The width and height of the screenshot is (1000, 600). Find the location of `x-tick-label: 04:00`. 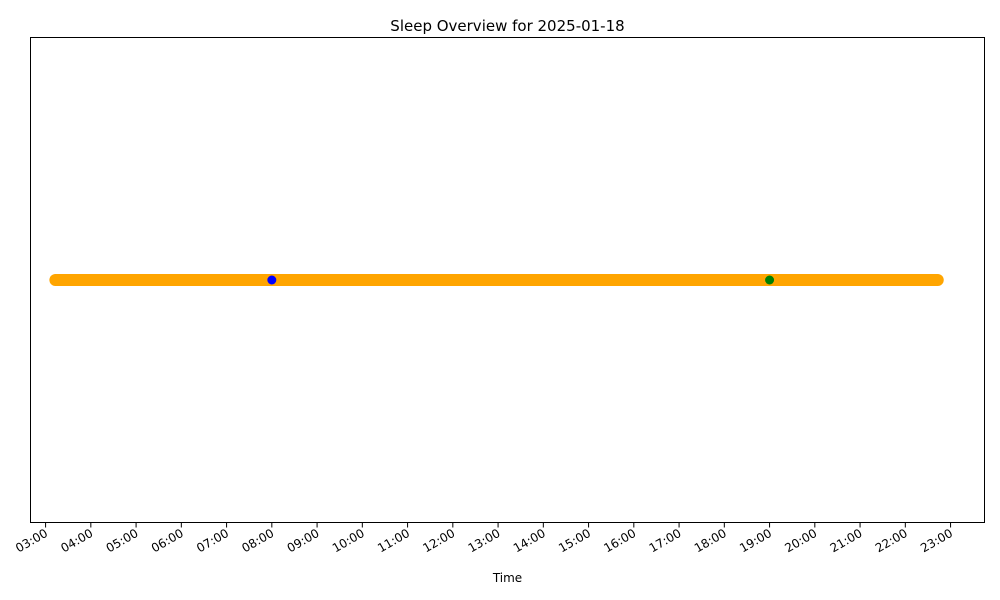

x-tick-label: 04:00 is located at coordinates (76, 540).